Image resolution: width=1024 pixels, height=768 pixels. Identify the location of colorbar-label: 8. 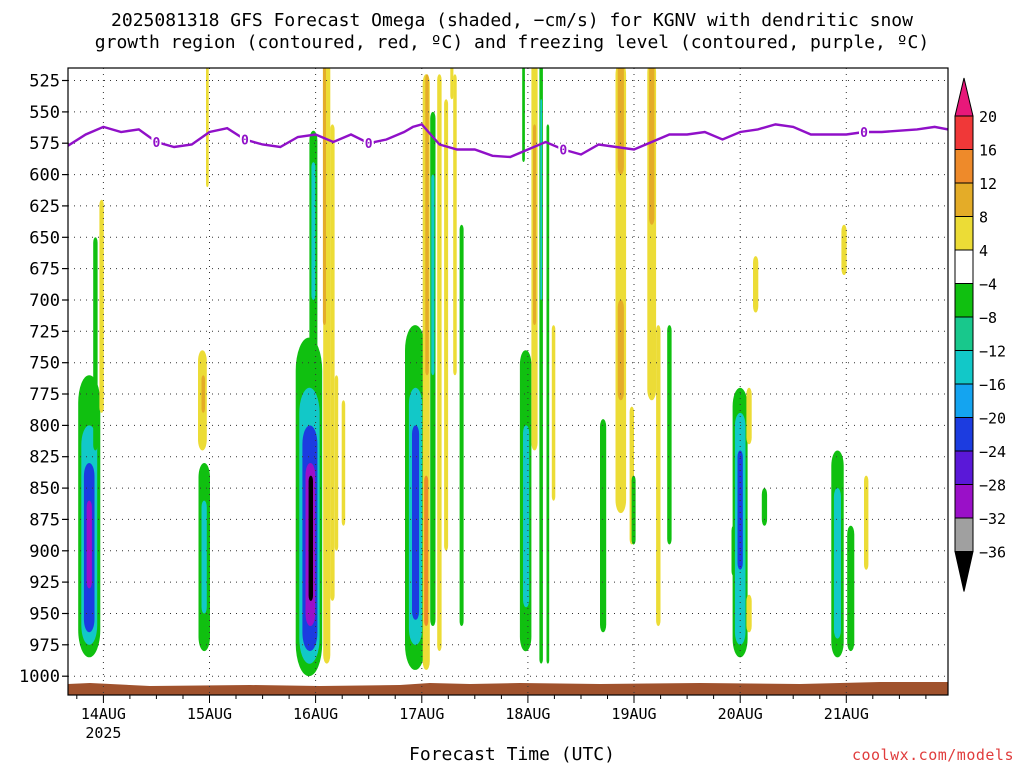
(983, 218).